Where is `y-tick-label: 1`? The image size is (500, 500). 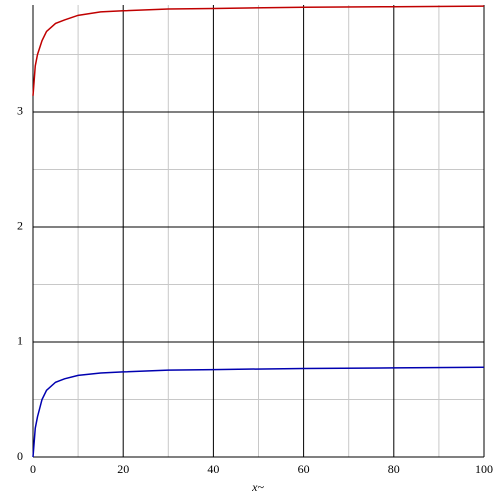
y-tick-label: 1 is located at coordinates (20, 341).